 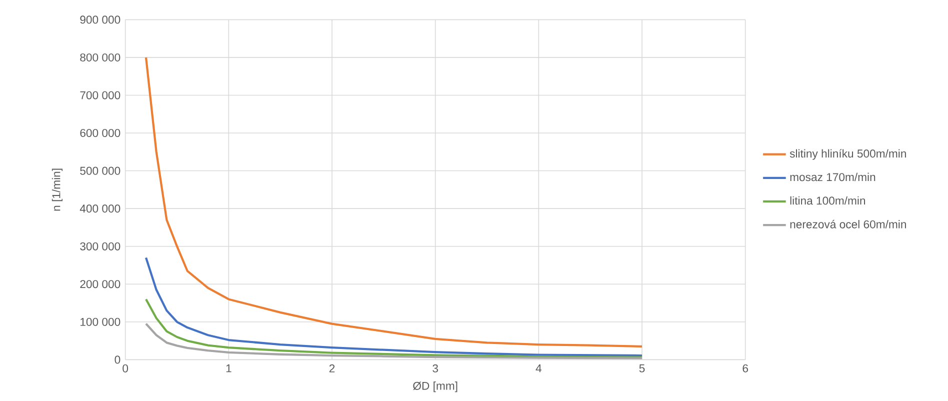 I want to click on y-tick-label: 300 000, so click(x=100, y=246).